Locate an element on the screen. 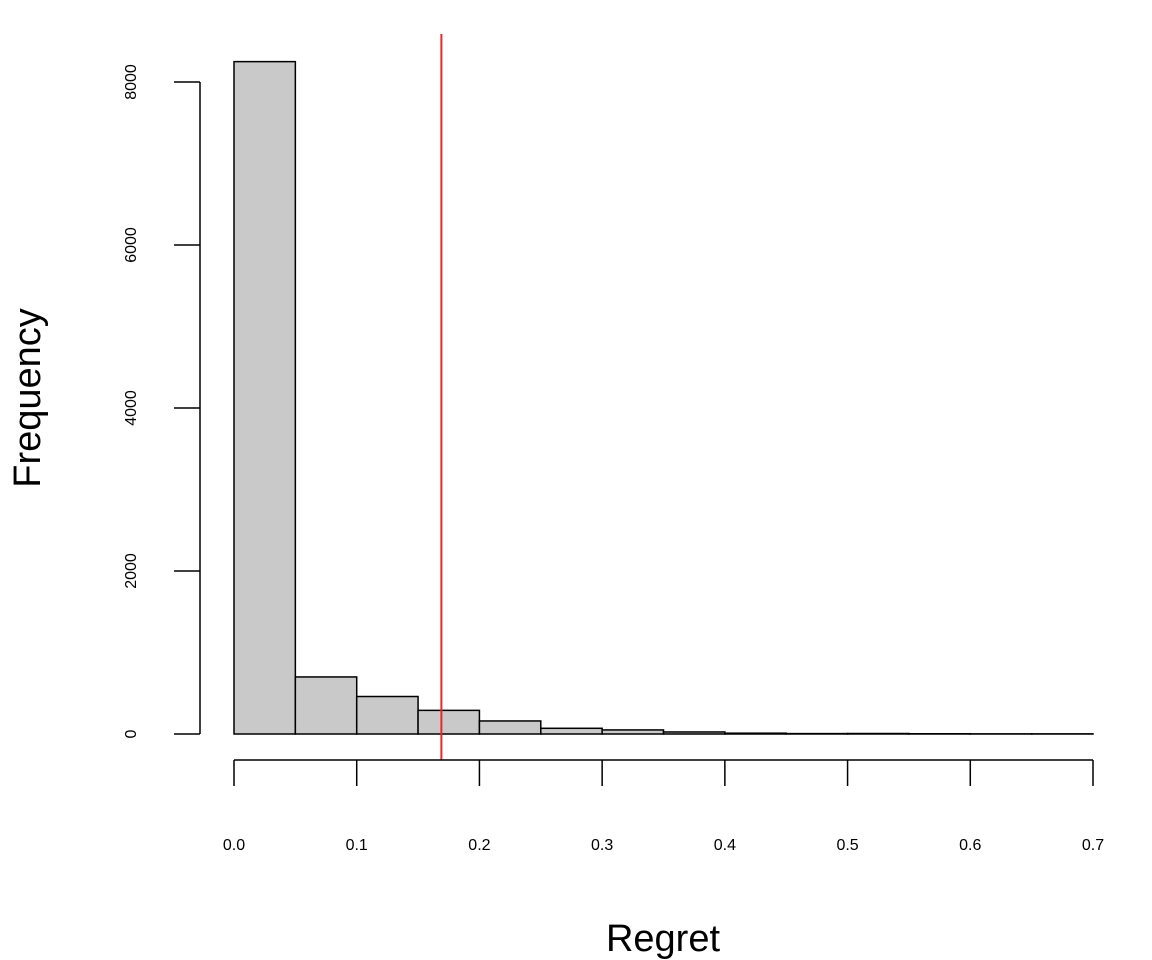 Image resolution: width=1152 pixels, height=960 pixels. x-tick-label: 0.3 is located at coordinates (602, 845).